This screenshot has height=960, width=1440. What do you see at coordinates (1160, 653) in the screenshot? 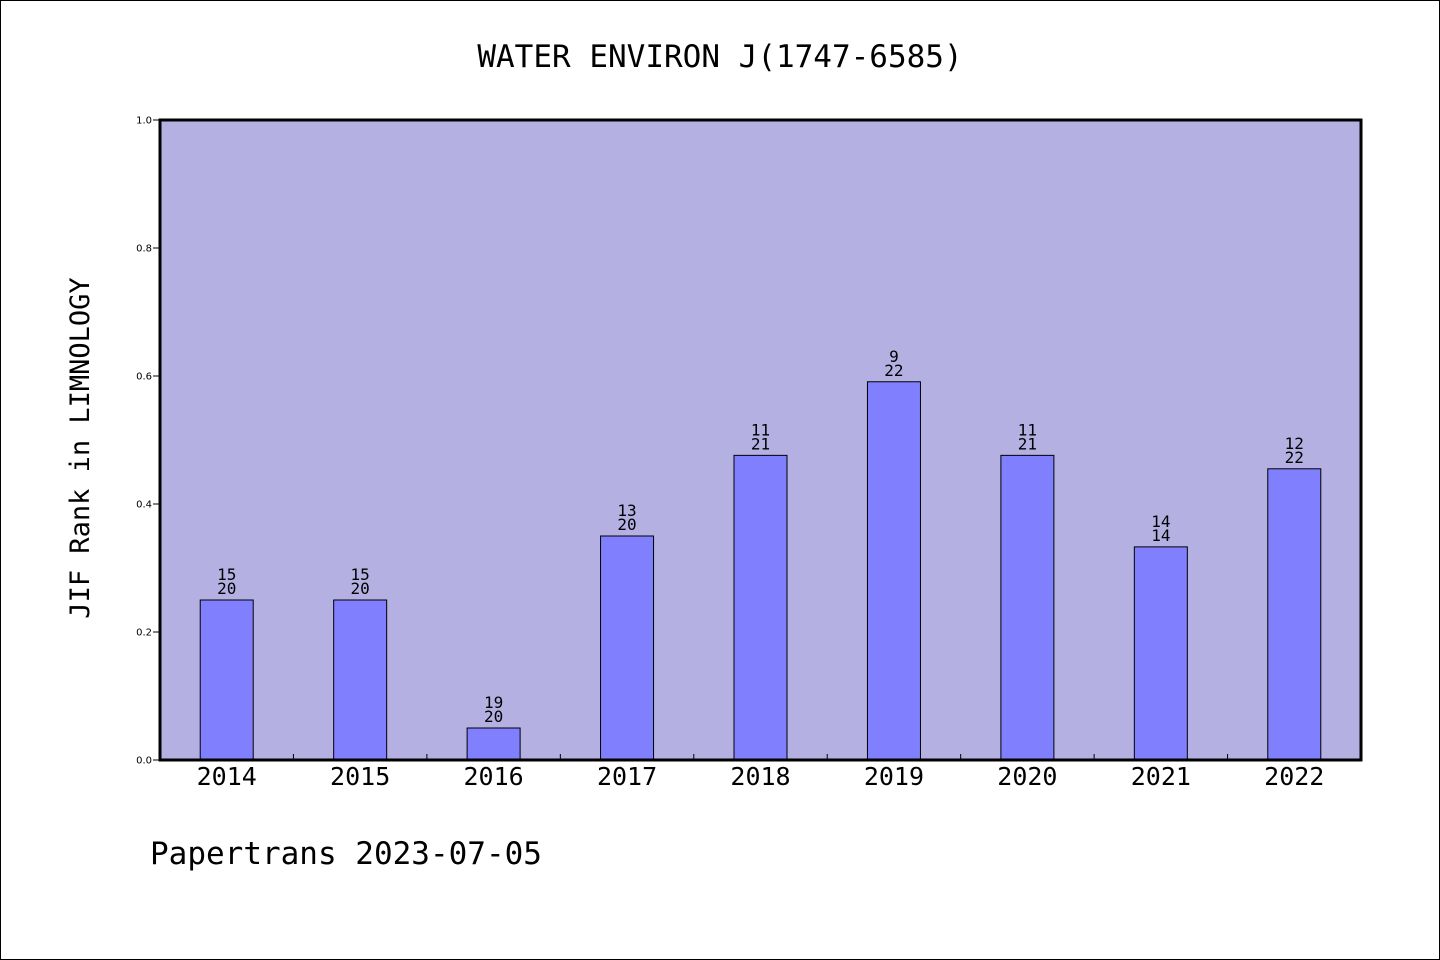
I see `bar-2021` at bounding box center [1160, 653].